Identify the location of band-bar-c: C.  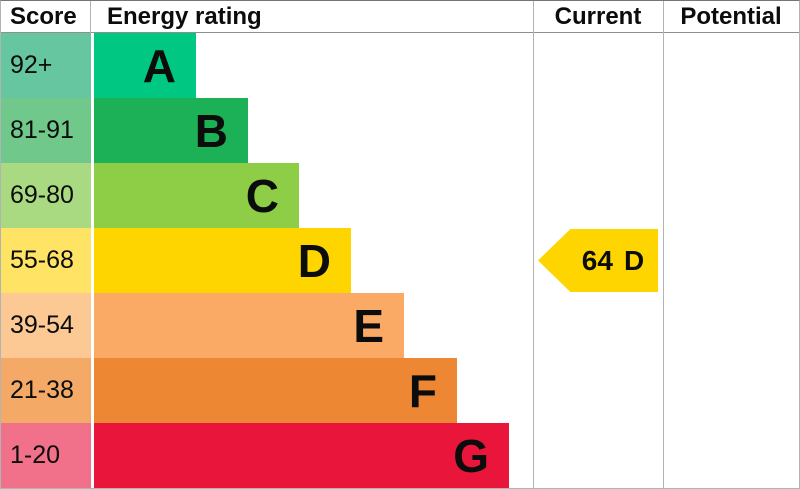
(196, 195).